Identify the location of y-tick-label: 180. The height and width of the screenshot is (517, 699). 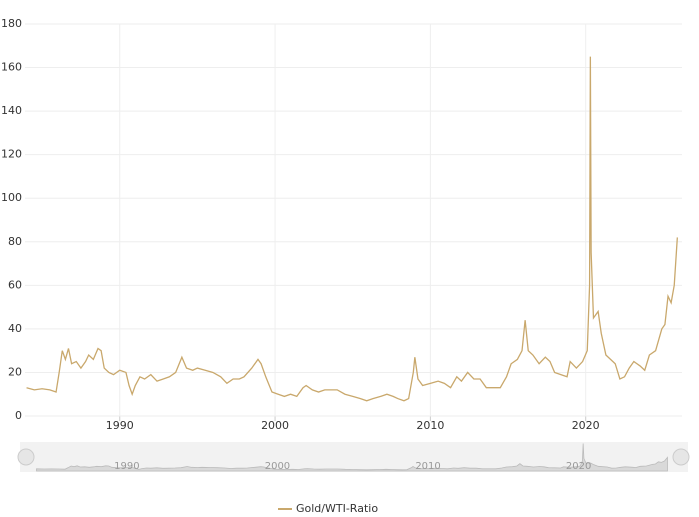
(11, 23).